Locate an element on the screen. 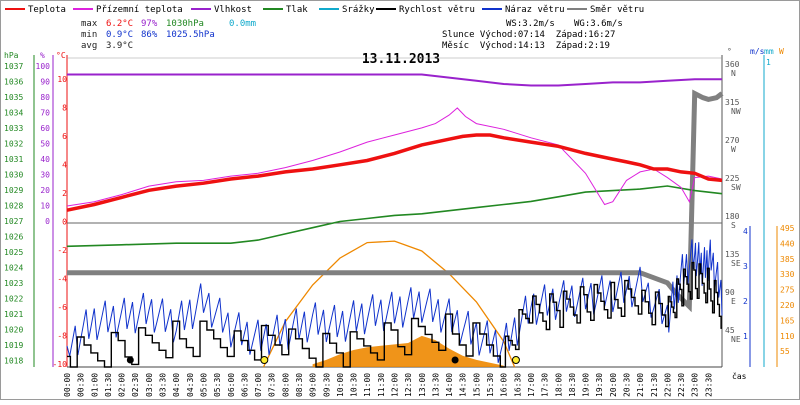  axis-title-degc: °C is located at coordinates (61, 55).